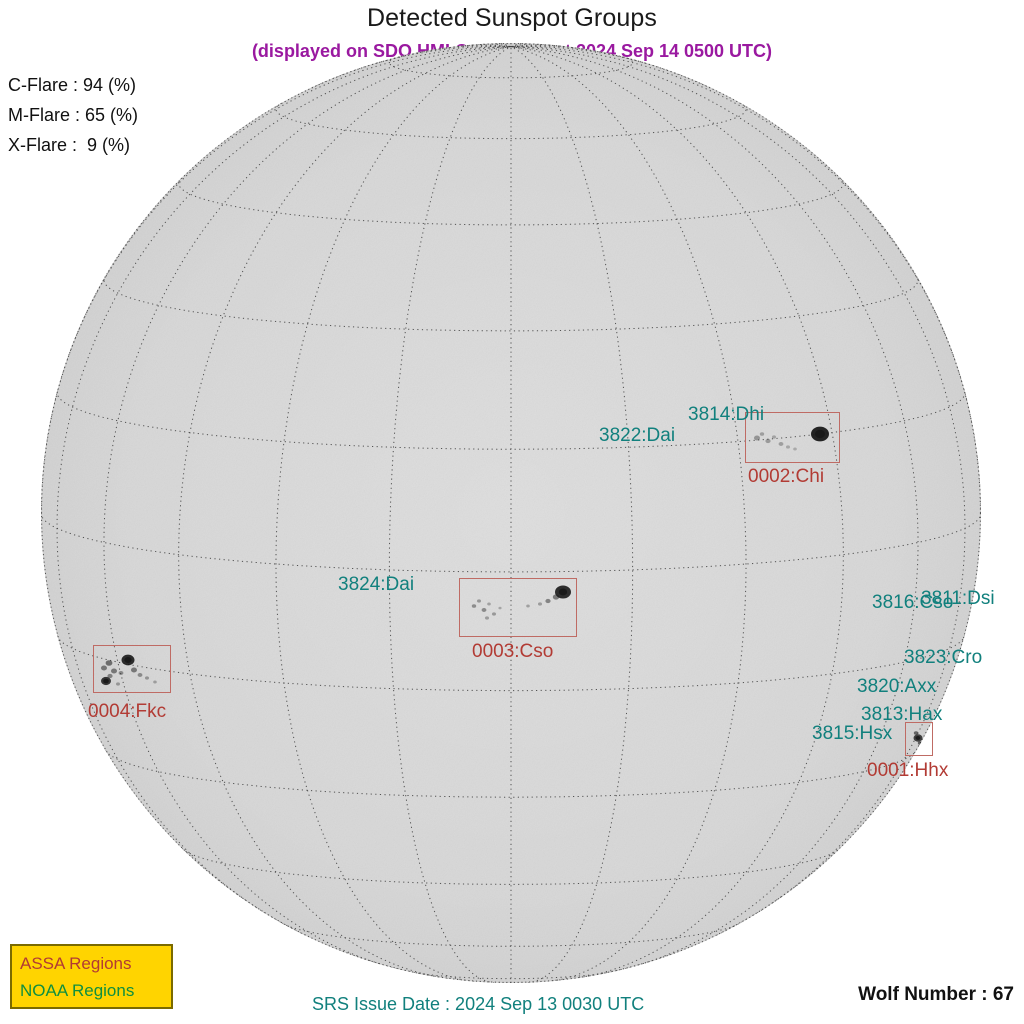 The width and height of the screenshot is (1024, 1024). What do you see at coordinates (637, 435) in the screenshot?
I see `noaa-region-label: 3822:Dai` at bounding box center [637, 435].